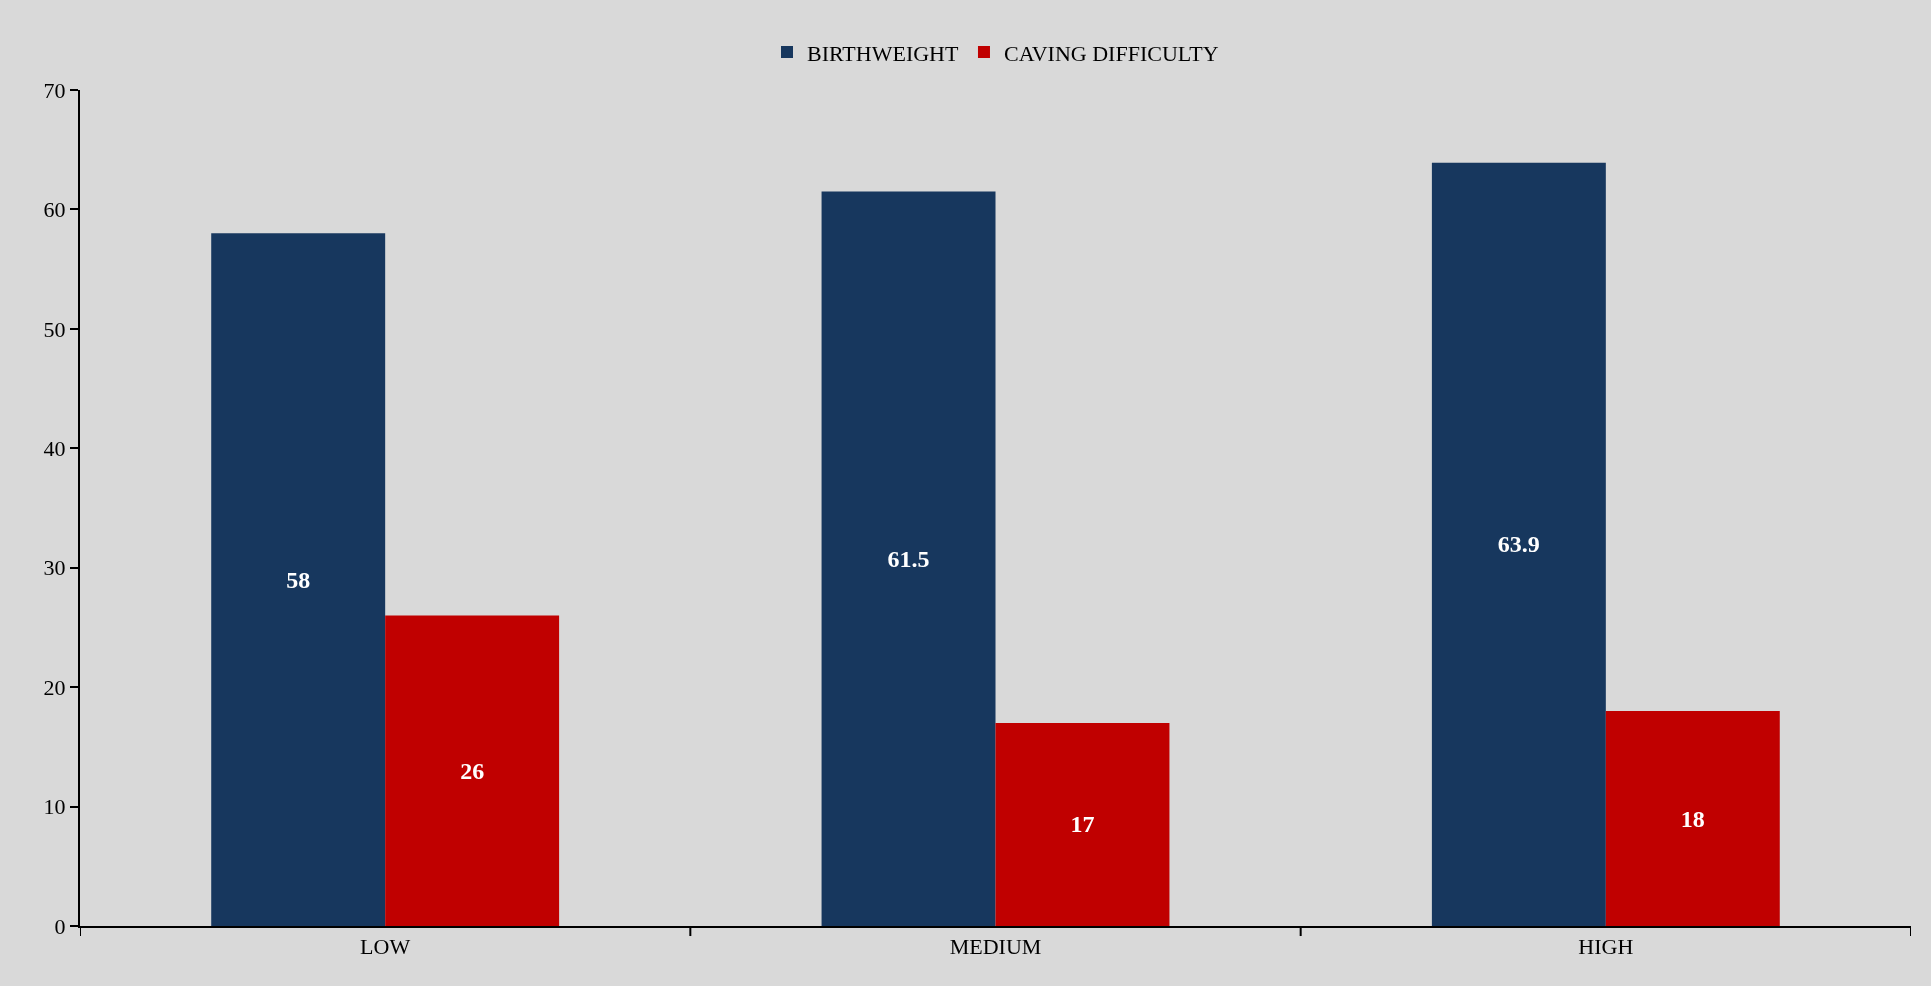 This screenshot has width=1931, height=986. I want to click on data-label: 63.9, so click(1518, 544).